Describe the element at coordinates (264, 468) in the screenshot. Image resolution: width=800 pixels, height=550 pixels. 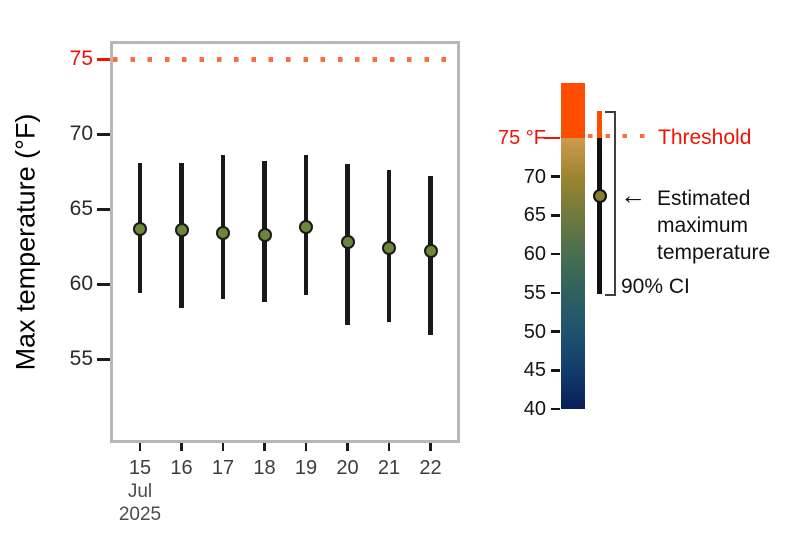
I see `x-tick-label: 18` at that location.